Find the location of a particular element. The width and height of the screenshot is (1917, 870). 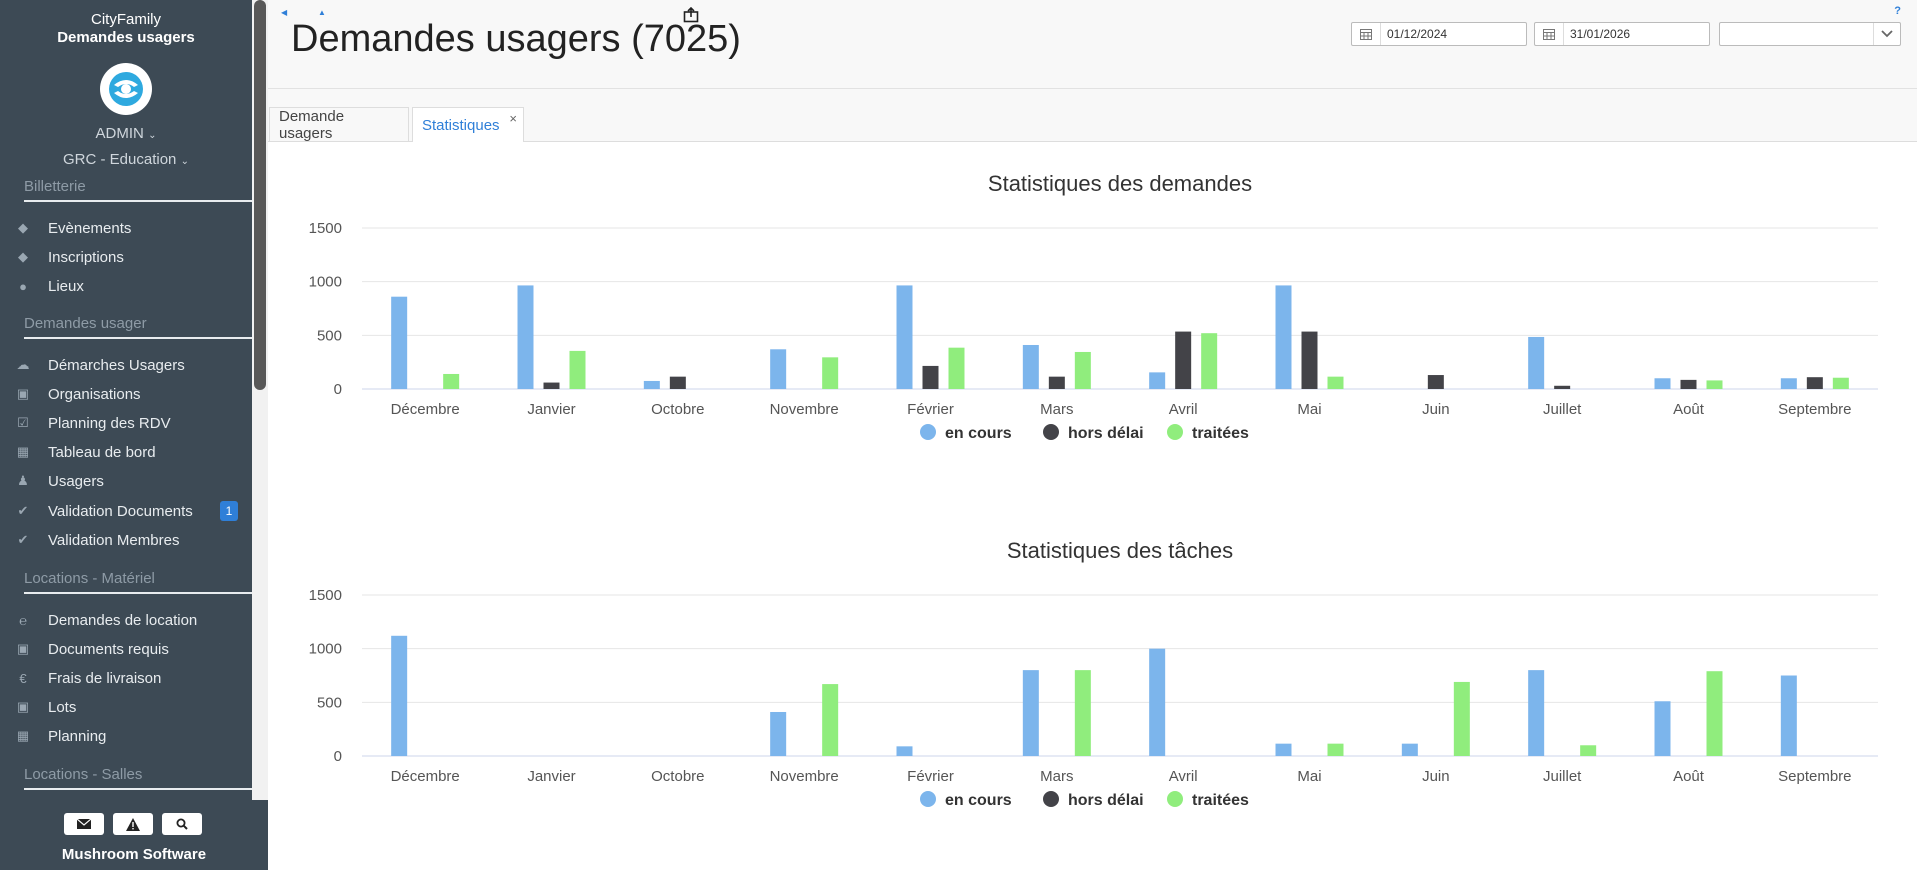

cloud-upload-icon: ☁ is located at coordinates (23, 364).